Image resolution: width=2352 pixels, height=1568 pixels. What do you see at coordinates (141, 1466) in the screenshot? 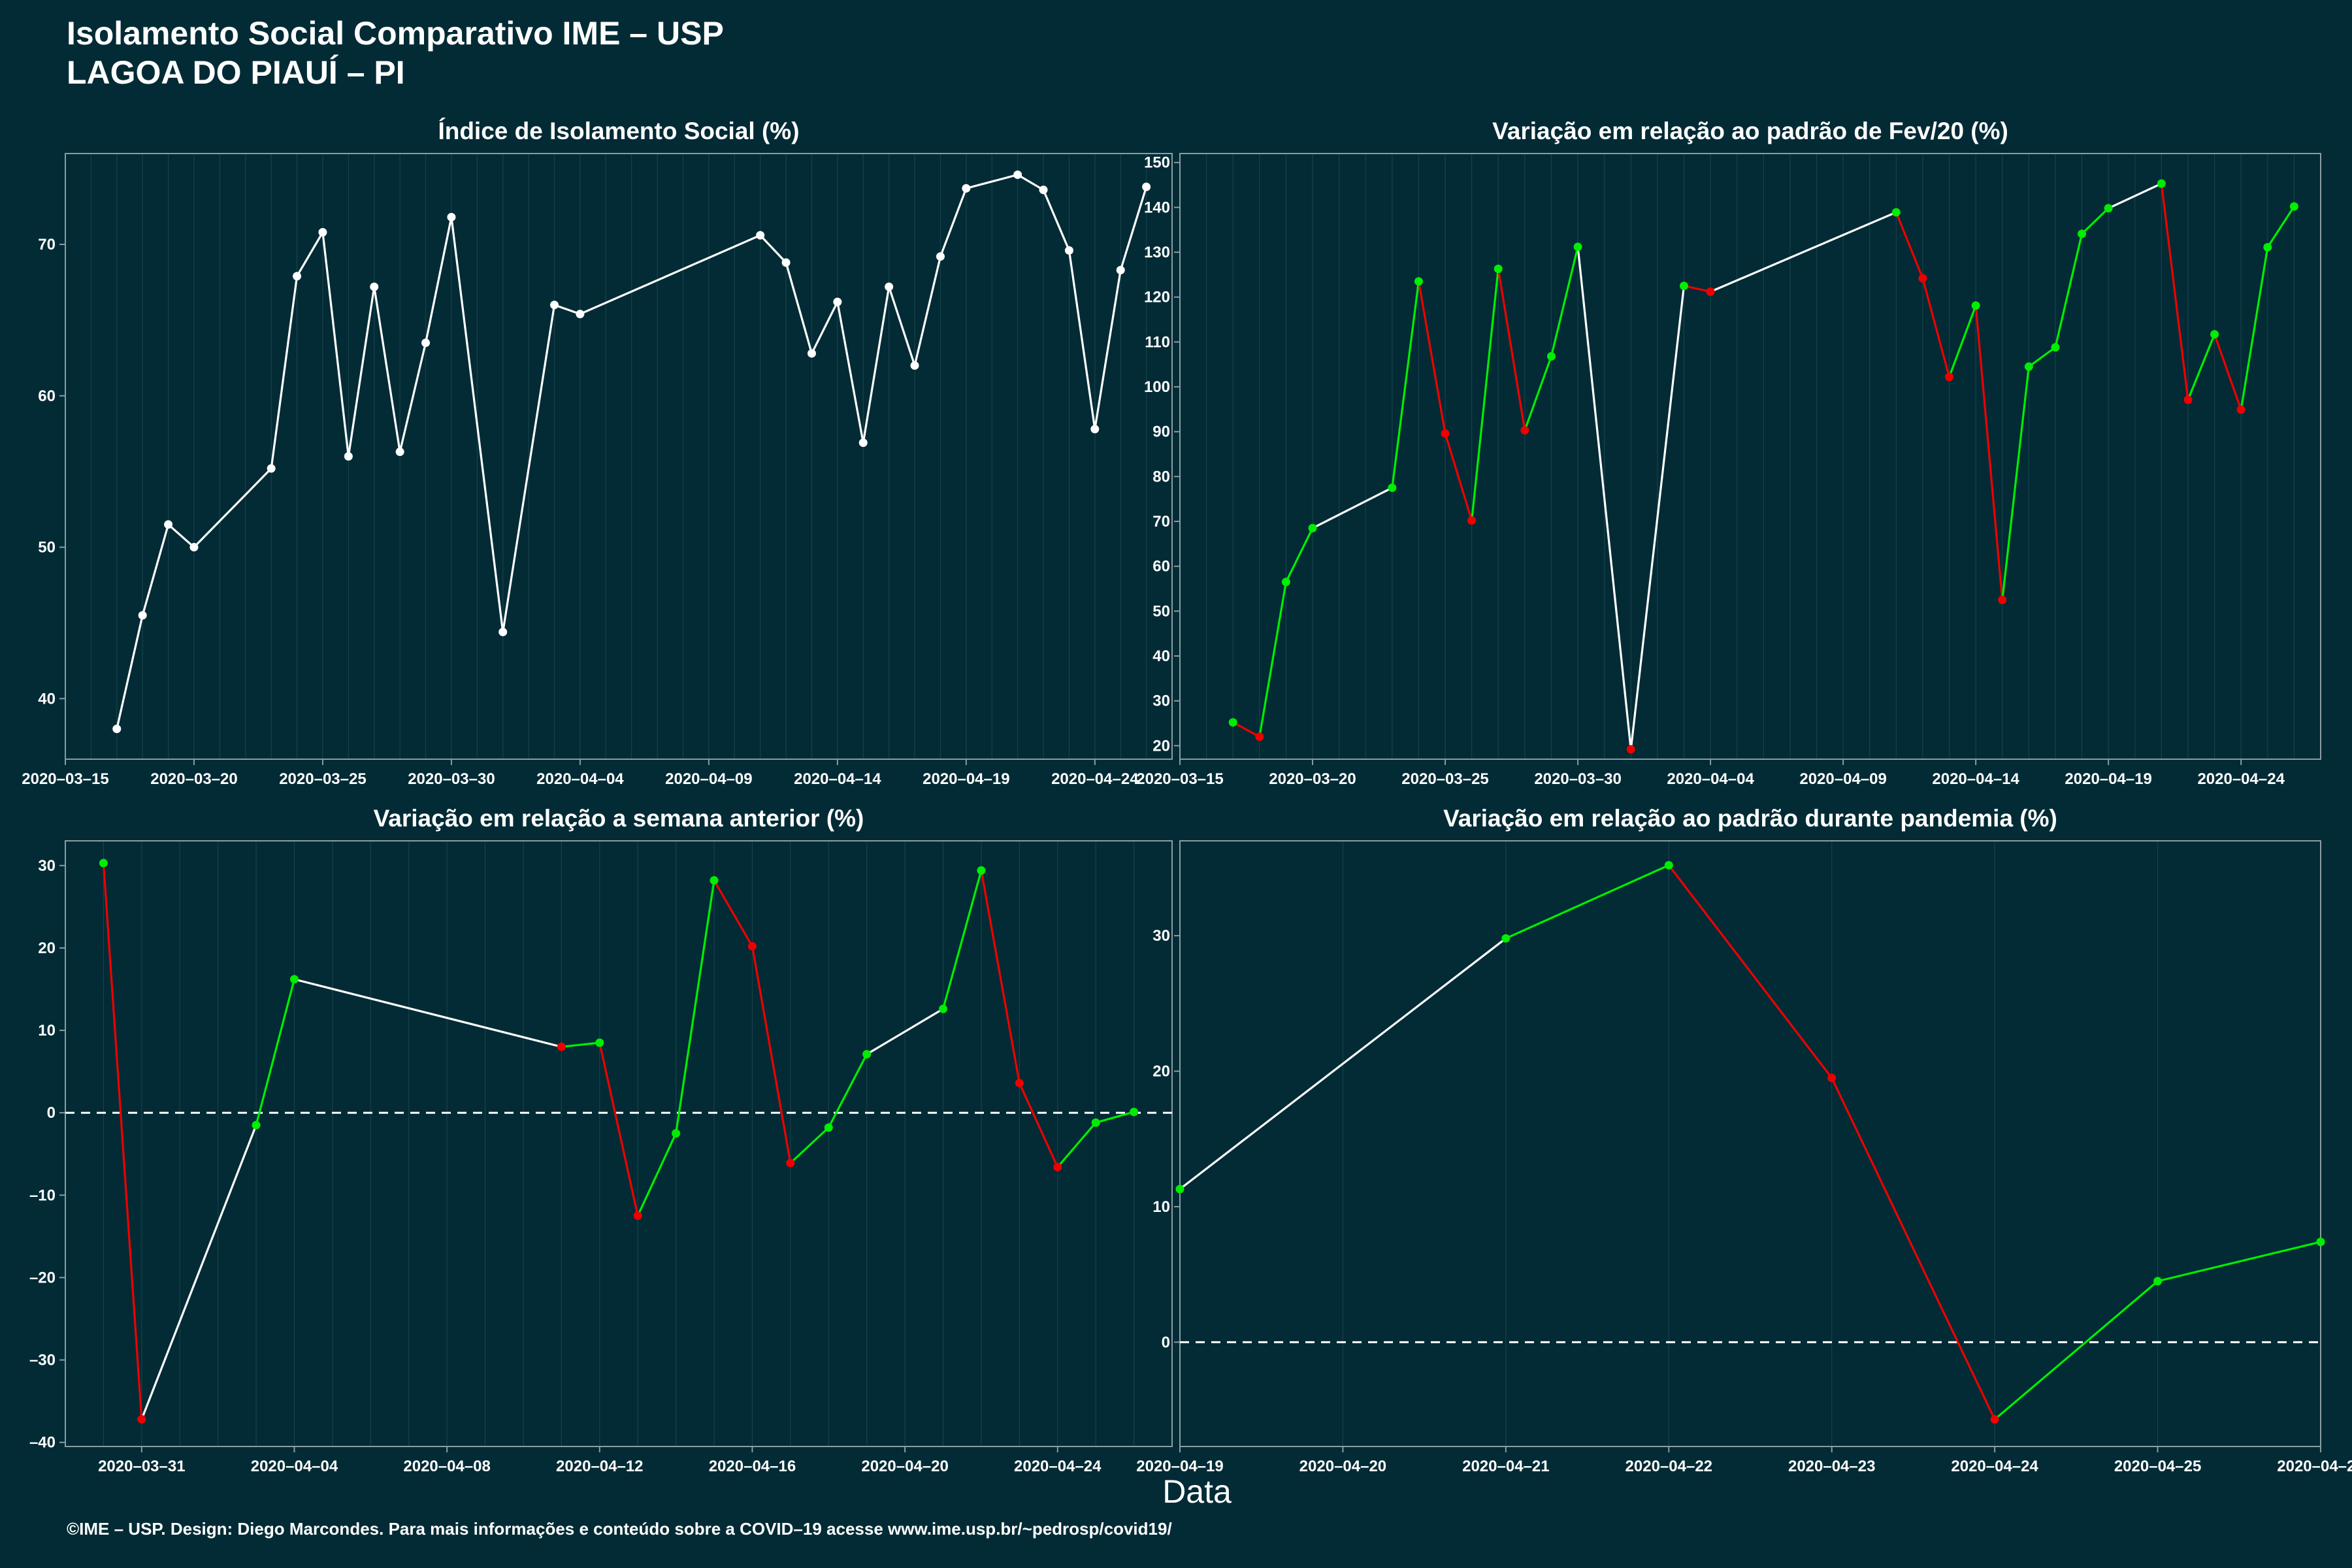
I see `x-tick-label: 2020–03–31` at bounding box center [141, 1466].